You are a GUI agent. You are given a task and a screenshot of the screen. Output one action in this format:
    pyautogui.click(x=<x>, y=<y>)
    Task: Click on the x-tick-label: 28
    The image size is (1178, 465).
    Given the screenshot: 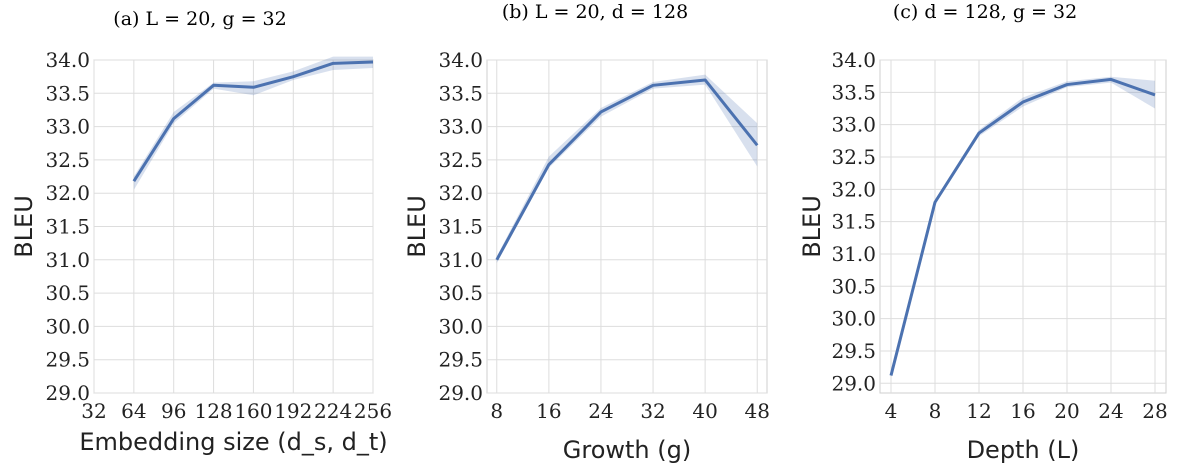 What is the action you would take?
    pyautogui.click(x=1154, y=411)
    